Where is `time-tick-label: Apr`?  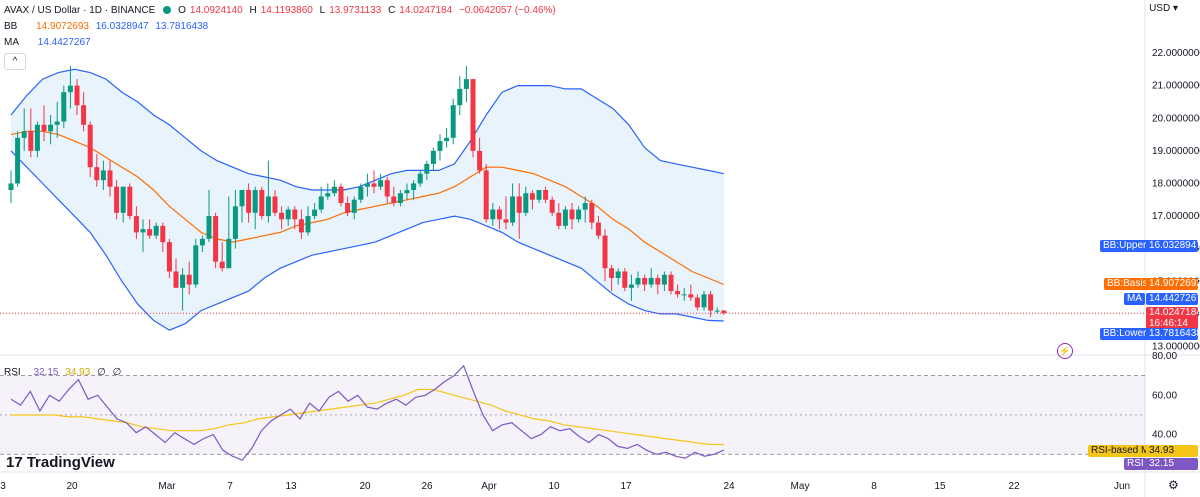
time-tick-label: Apr is located at coordinates (489, 486).